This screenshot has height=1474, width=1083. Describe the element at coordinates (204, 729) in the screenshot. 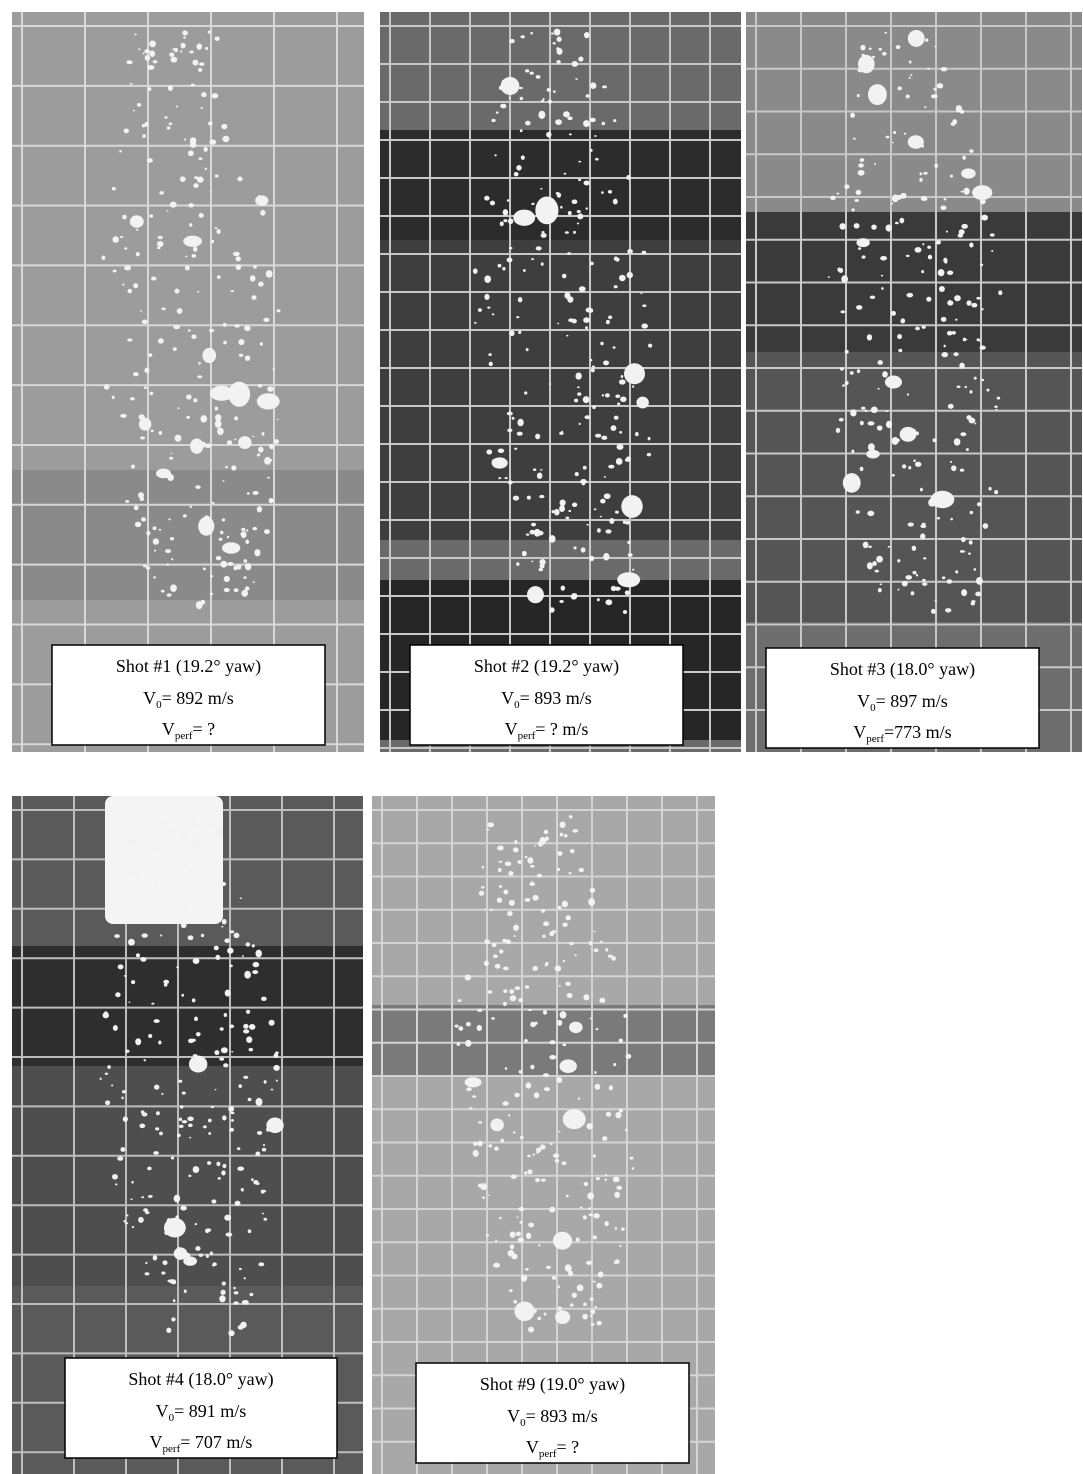

I see `value-text: = ?` at that location.